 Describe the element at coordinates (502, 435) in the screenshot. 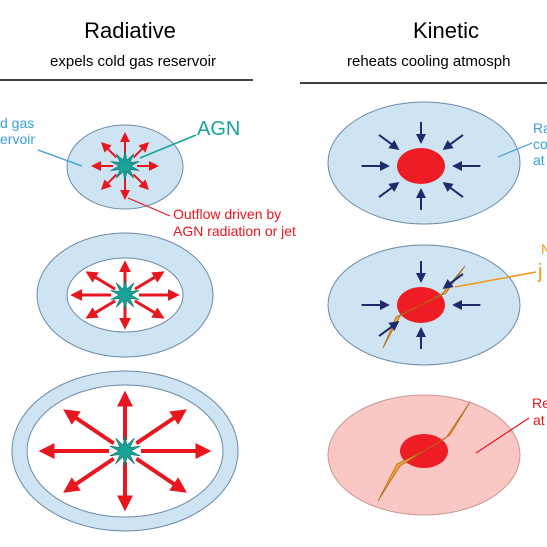

I see `heated-leader` at that location.